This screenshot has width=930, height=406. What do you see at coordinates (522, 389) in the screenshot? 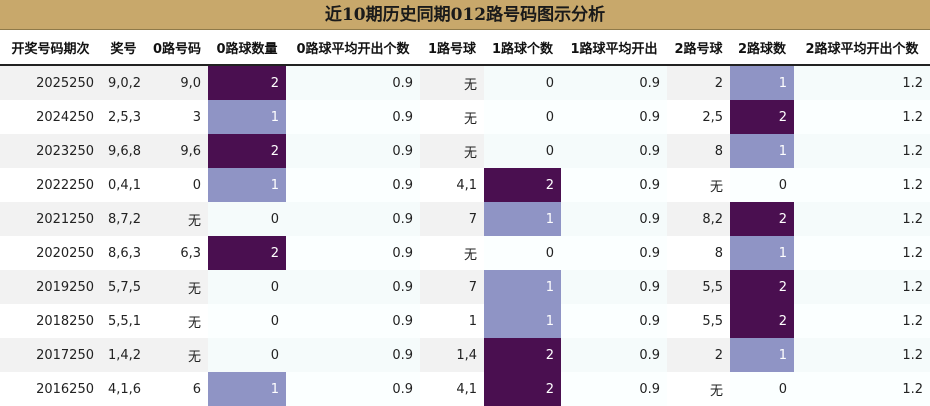
I see `cell-route1-count: 2` at bounding box center [522, 389].